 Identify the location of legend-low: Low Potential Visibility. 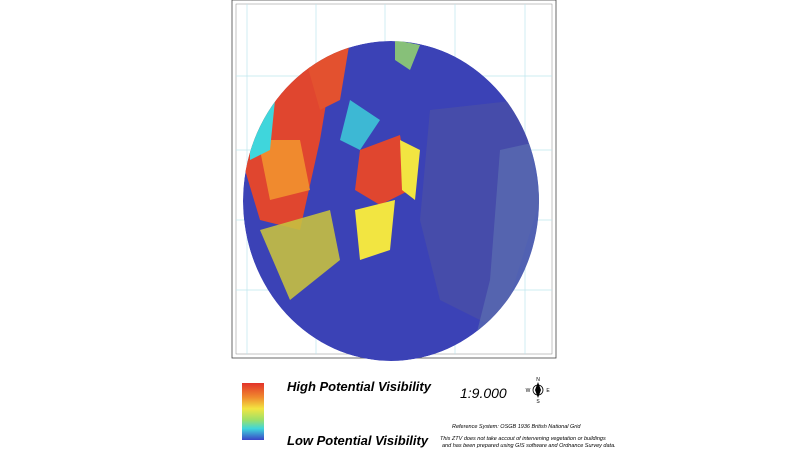
(358, 440).